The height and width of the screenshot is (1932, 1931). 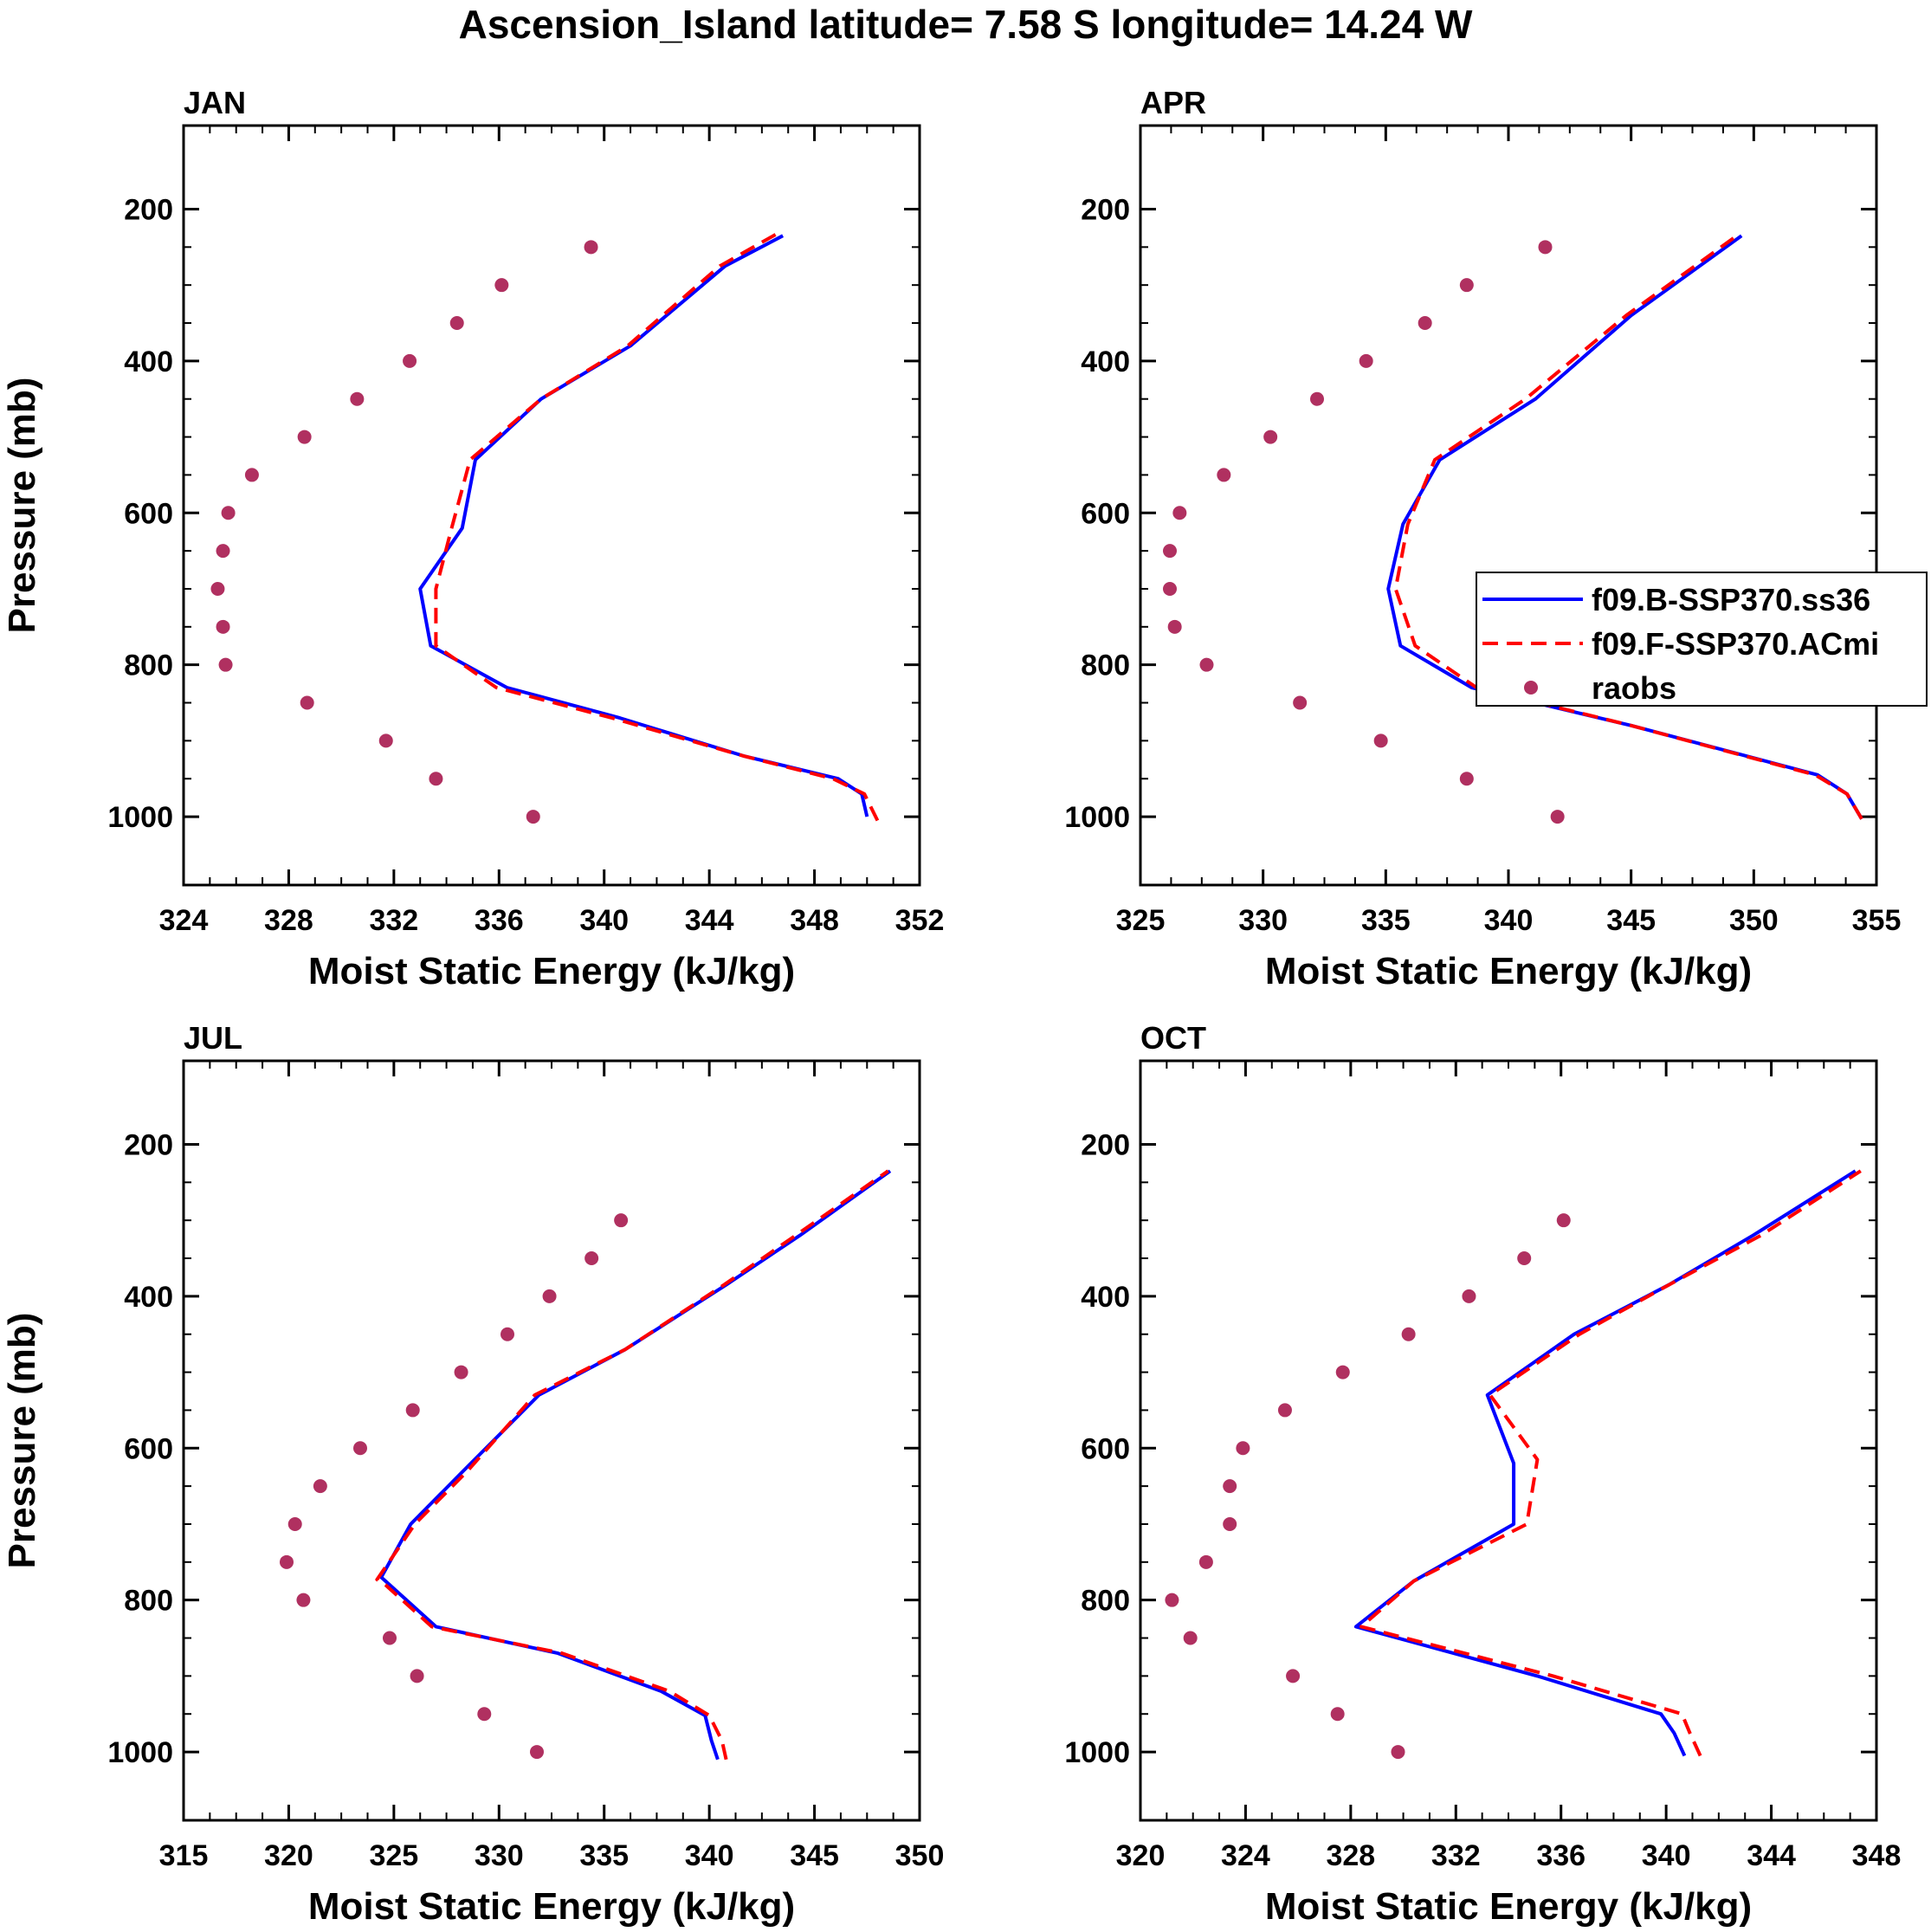 I want to click on x-tick-label: 324, so click(x=184, y=920).